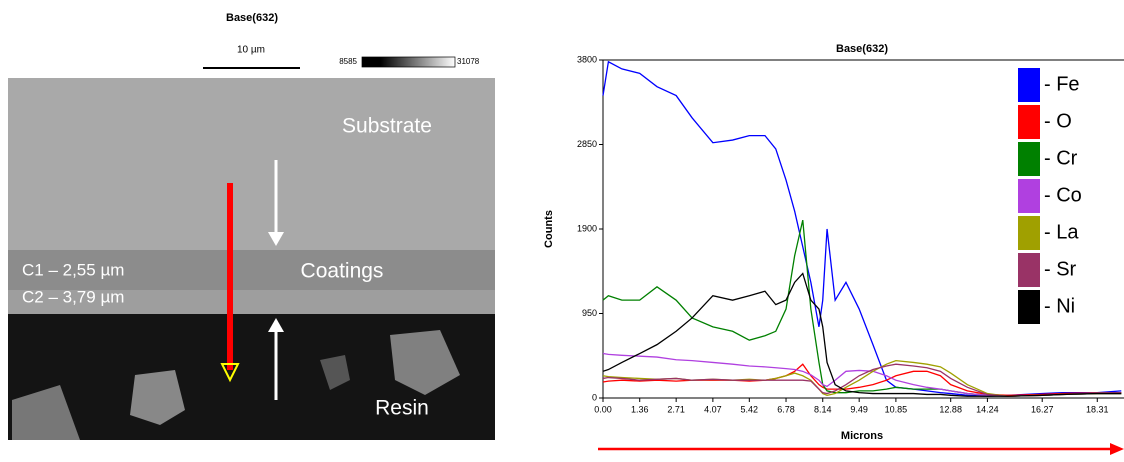  What do you see at coordinates (859, 409) in the screenshot?
I see `x-tick-label: 9.49` at bounding box center [859, 409].